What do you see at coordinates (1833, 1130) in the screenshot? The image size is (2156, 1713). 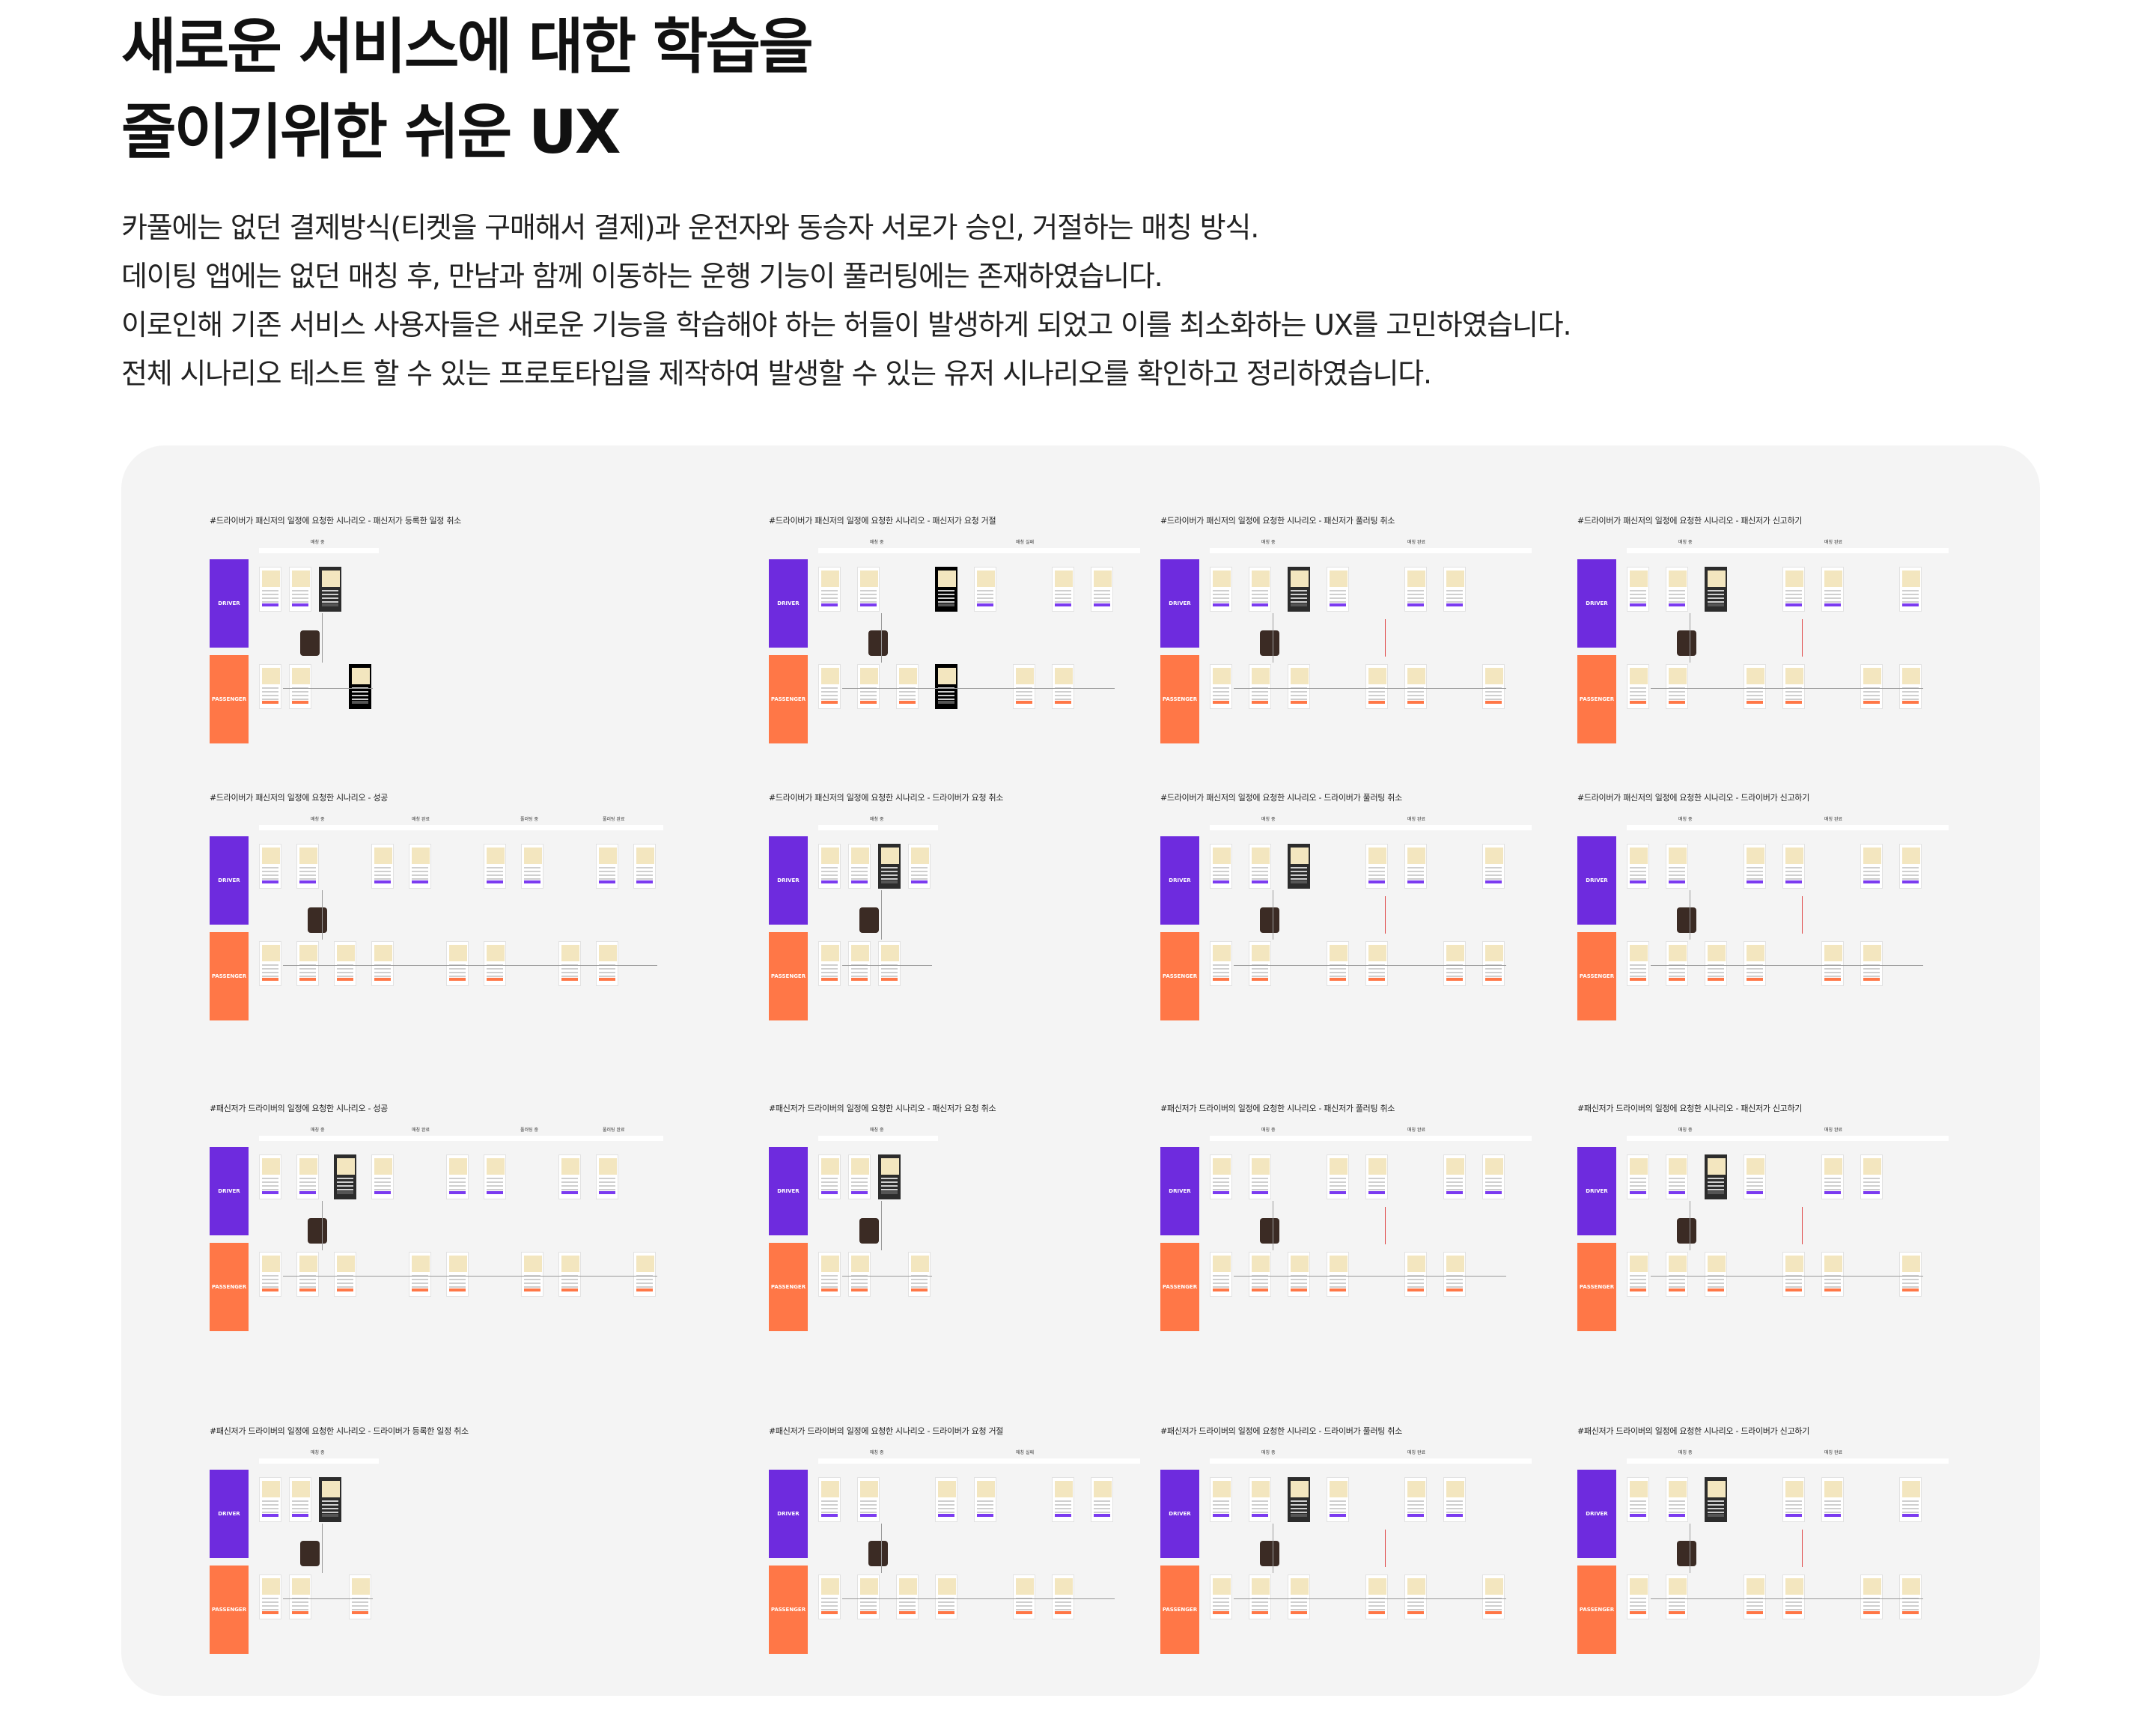 I see `stage-label: 매칭 완료` at bounding box center [1833, 1130].